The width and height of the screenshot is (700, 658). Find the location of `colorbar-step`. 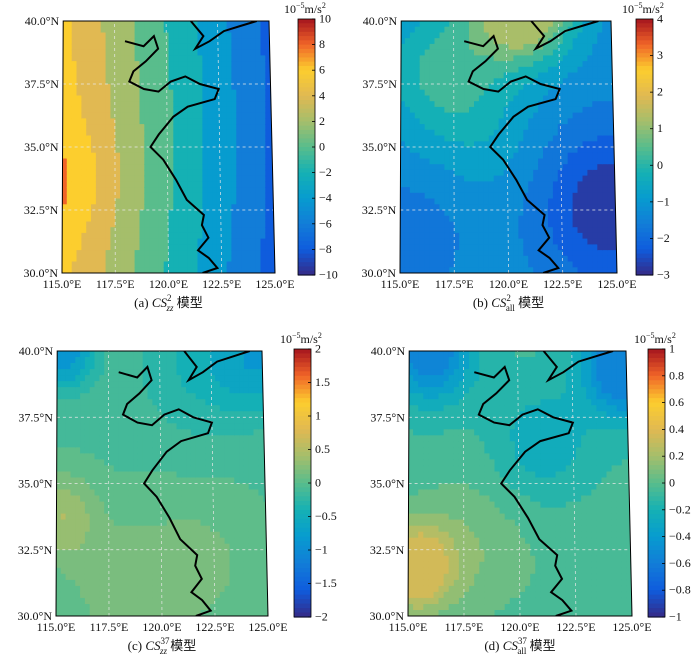

colorbar-step is located at coordinates (644, 51).